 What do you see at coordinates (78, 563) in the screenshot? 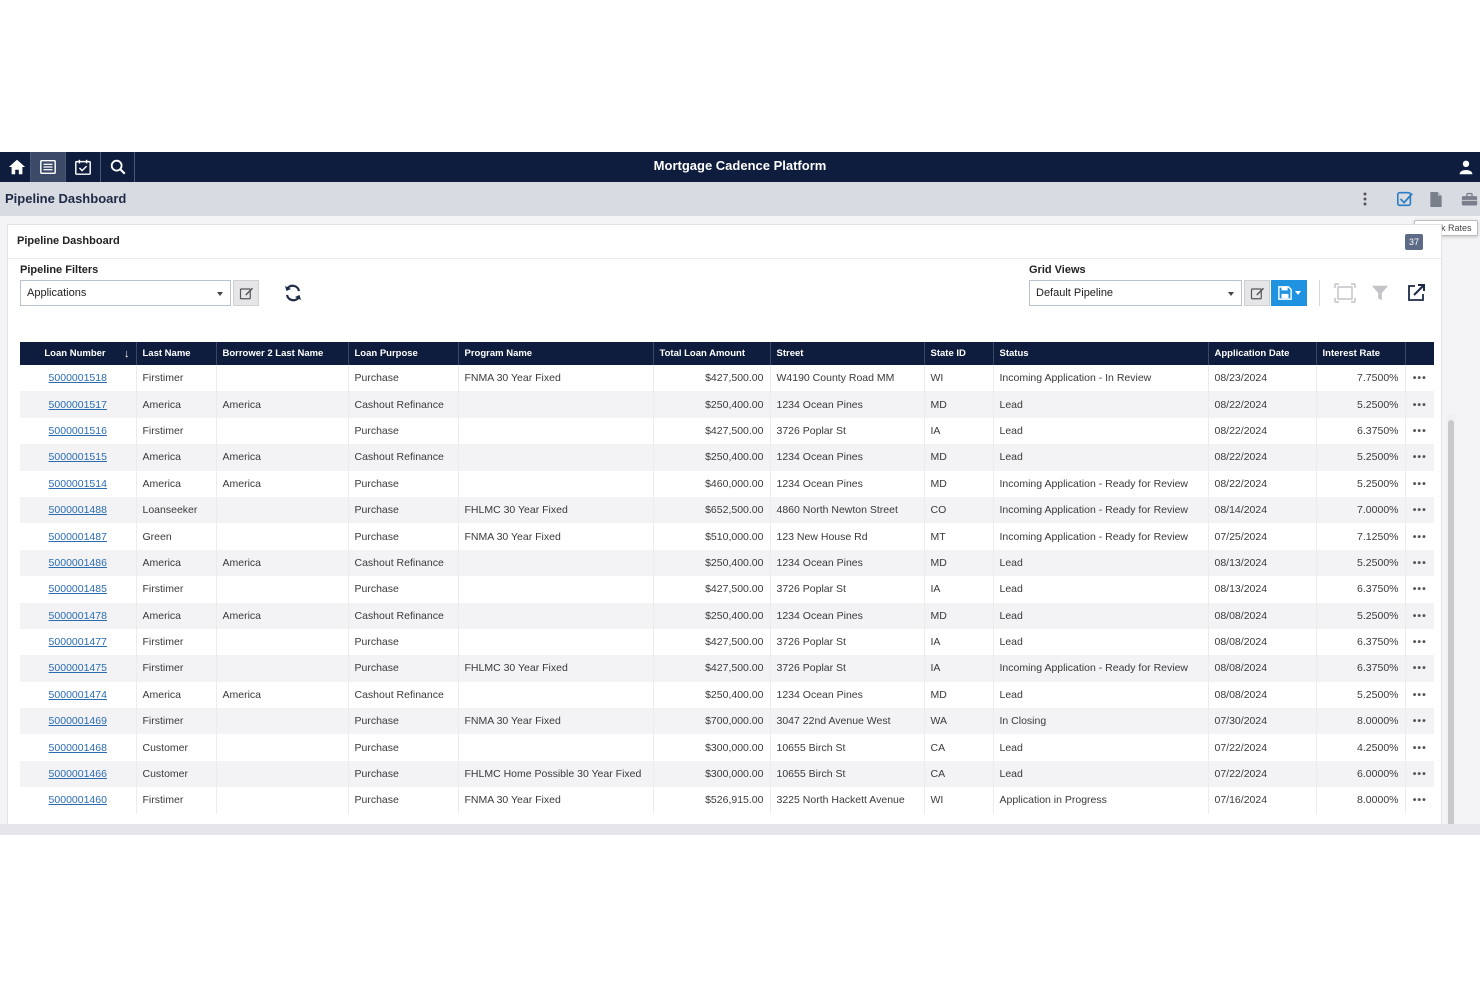
I see `loan-number-link: 5000001486` at bounding box center [78, 563].